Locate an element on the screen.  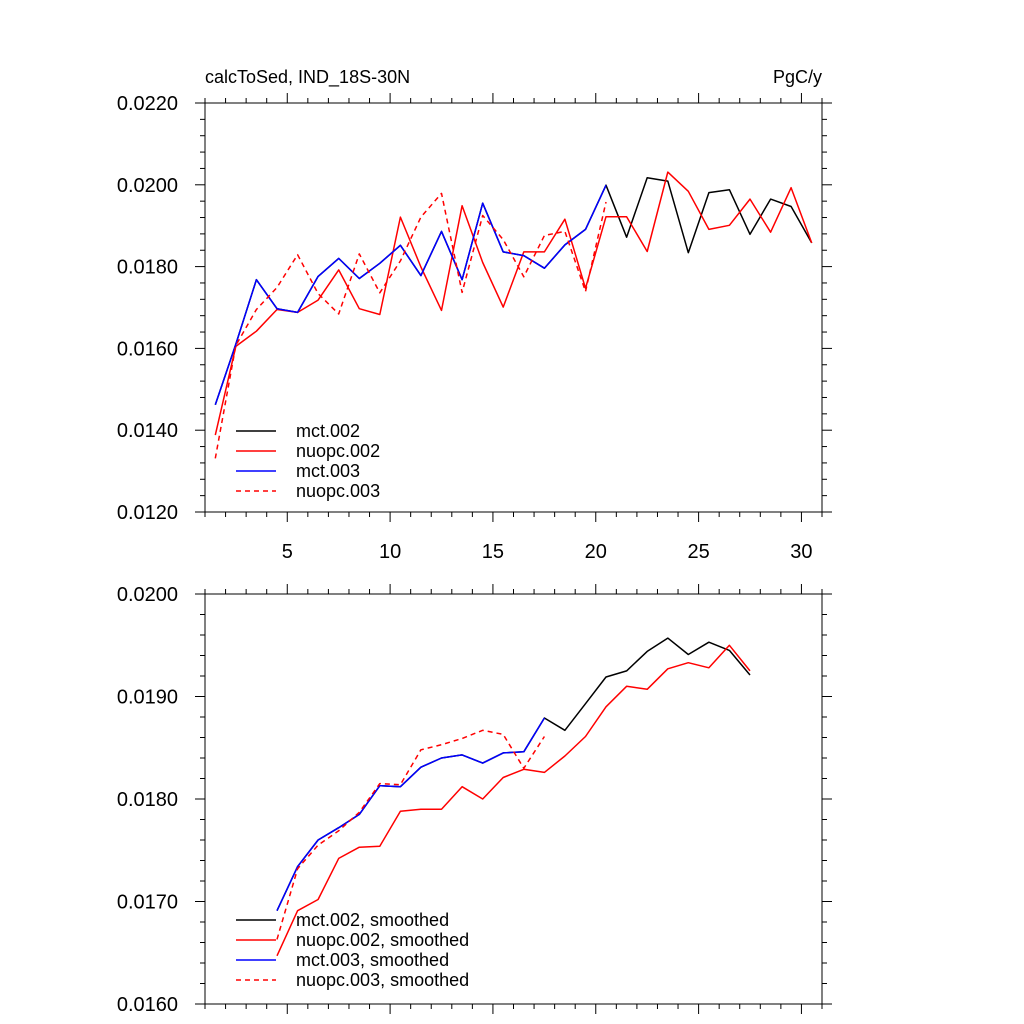
bottom-y-tick-label: 0.0200 is located at coordinates (147, 595).